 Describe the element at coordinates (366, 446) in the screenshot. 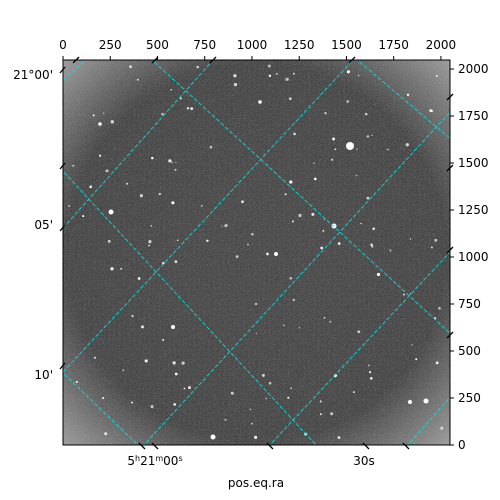

I see `ra-tick` at that location.